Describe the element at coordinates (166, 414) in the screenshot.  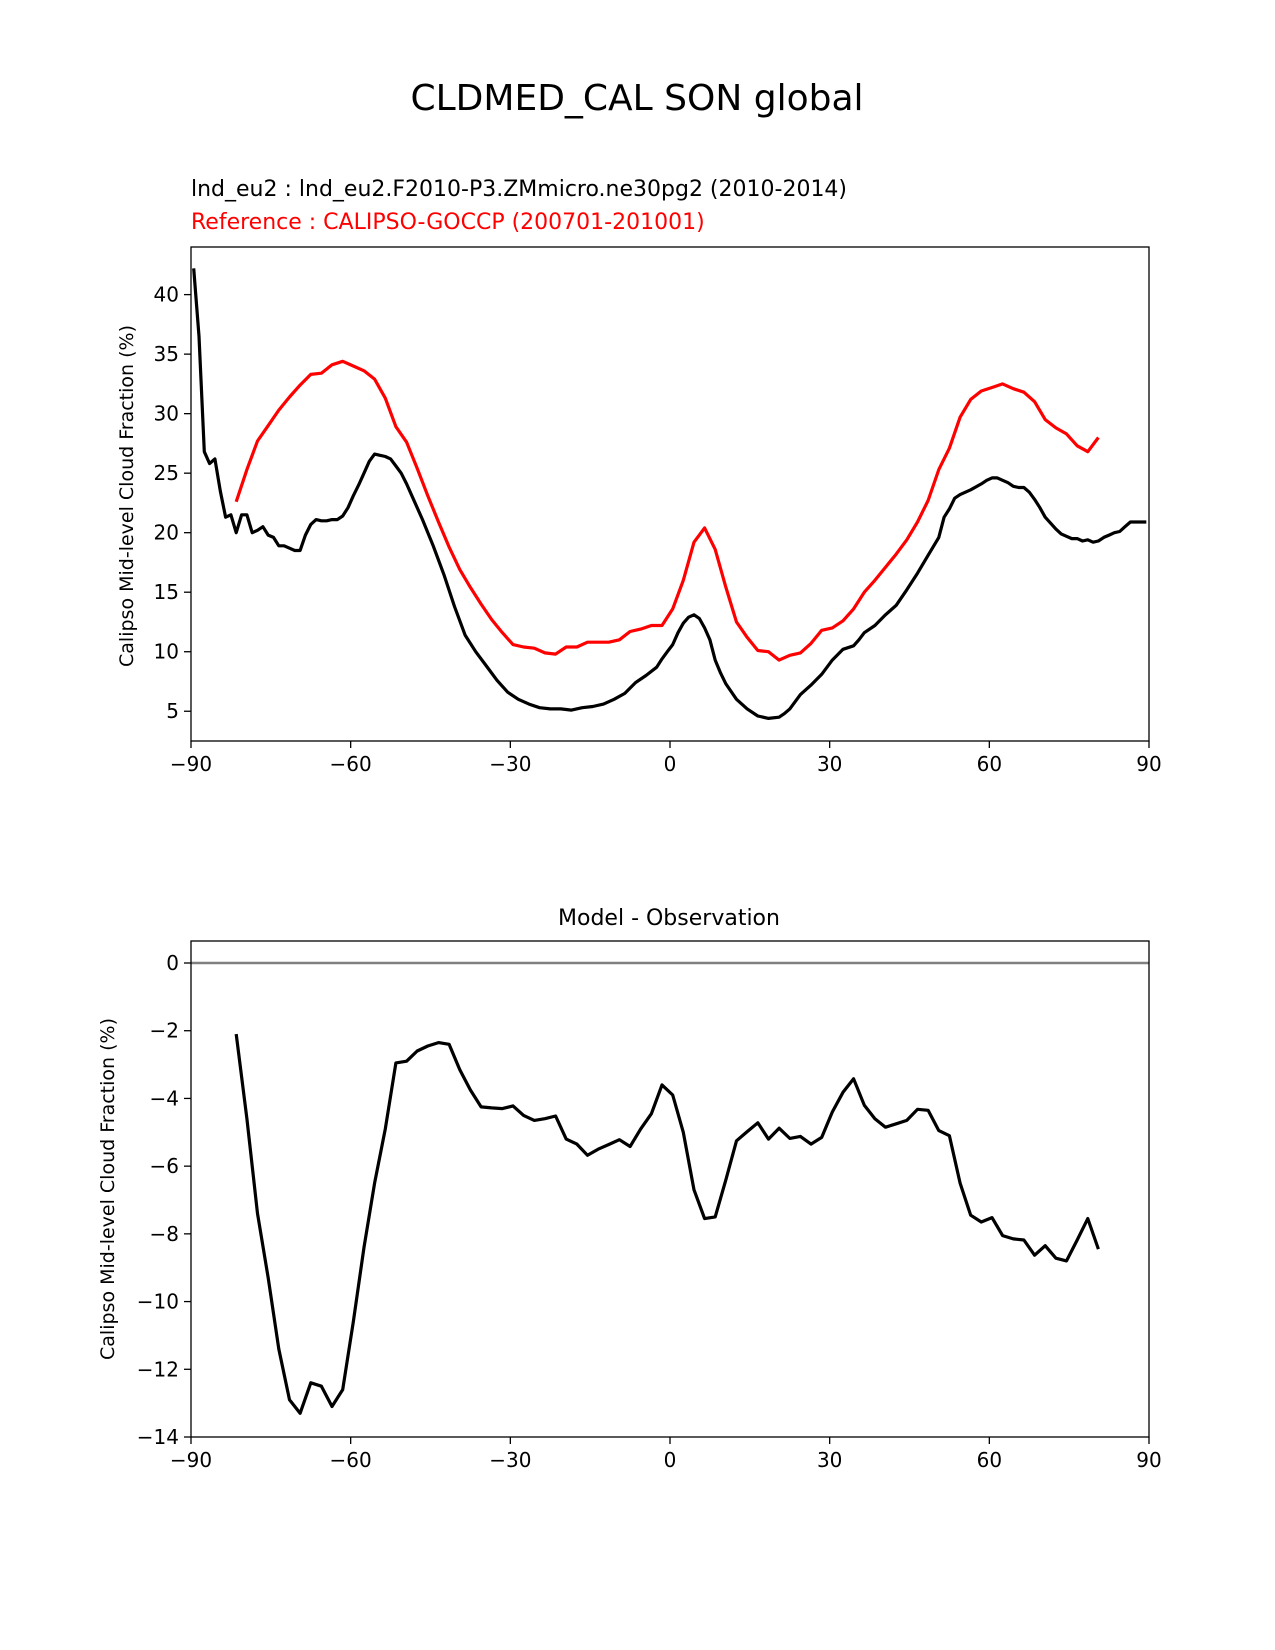
I see `top-y-tick-label: 30` at that location.